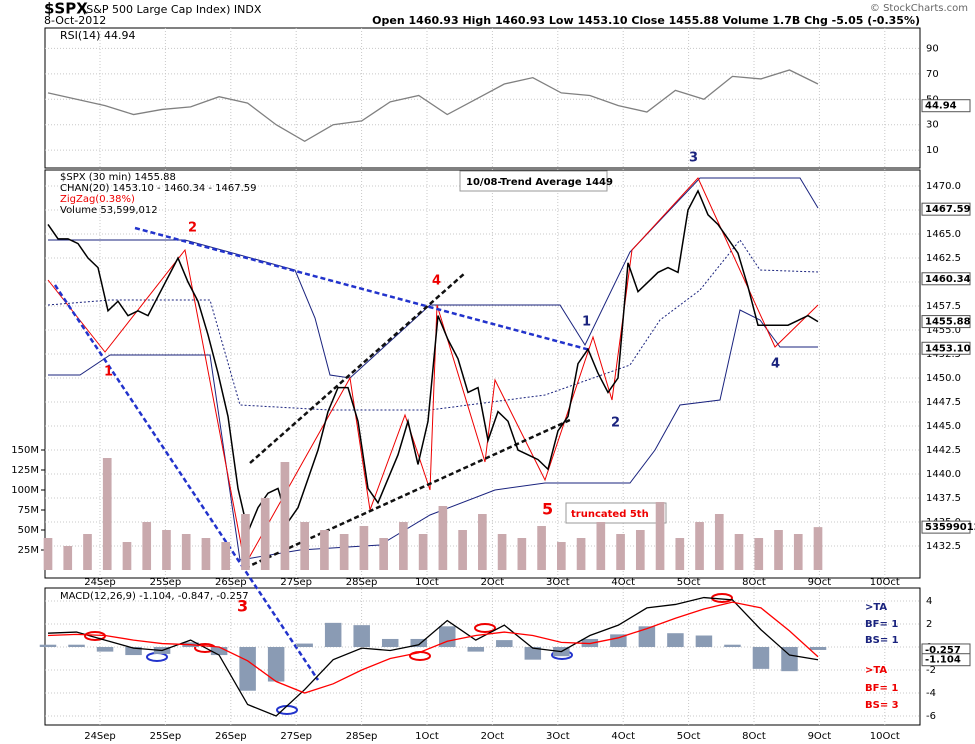 The height and width of the screenshot is (744, 975). What do you see at coordinates (558, 582) in the screenshot?
I see `x-tick-label: 3Oct` at bounding box center [558, 582].